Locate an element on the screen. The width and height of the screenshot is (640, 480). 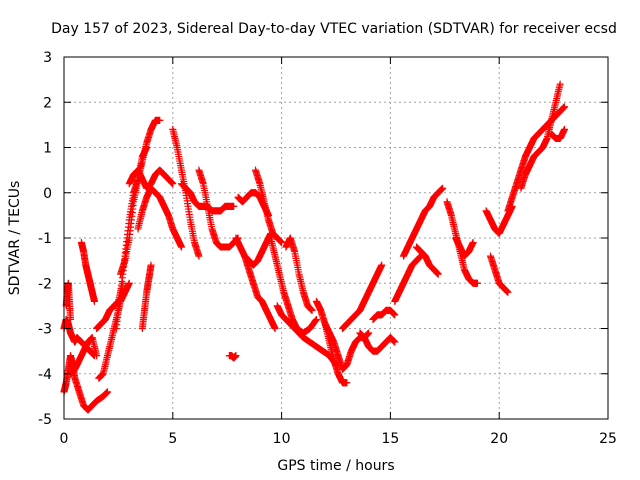
x-tick-label: 10 is located at coordinates (282, 439).